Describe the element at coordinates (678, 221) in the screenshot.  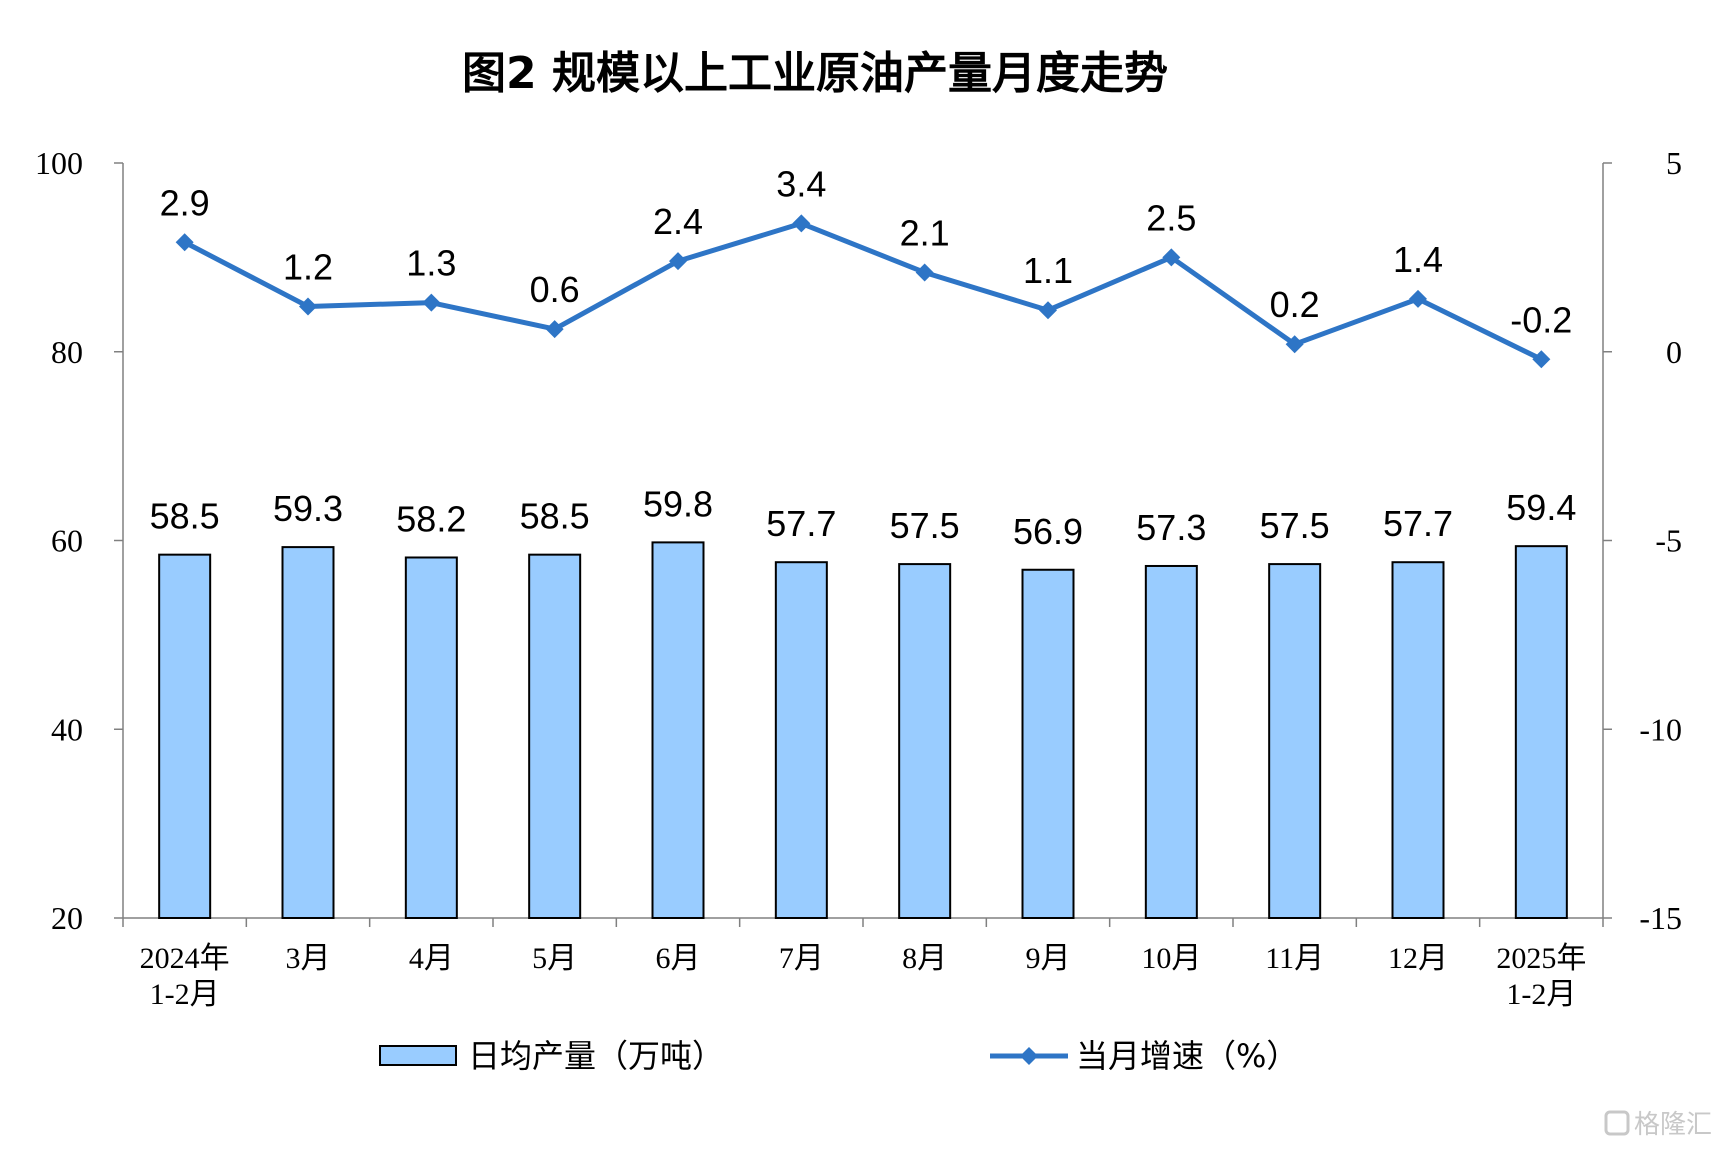
I see `line-data-label: 2.4` at that location.